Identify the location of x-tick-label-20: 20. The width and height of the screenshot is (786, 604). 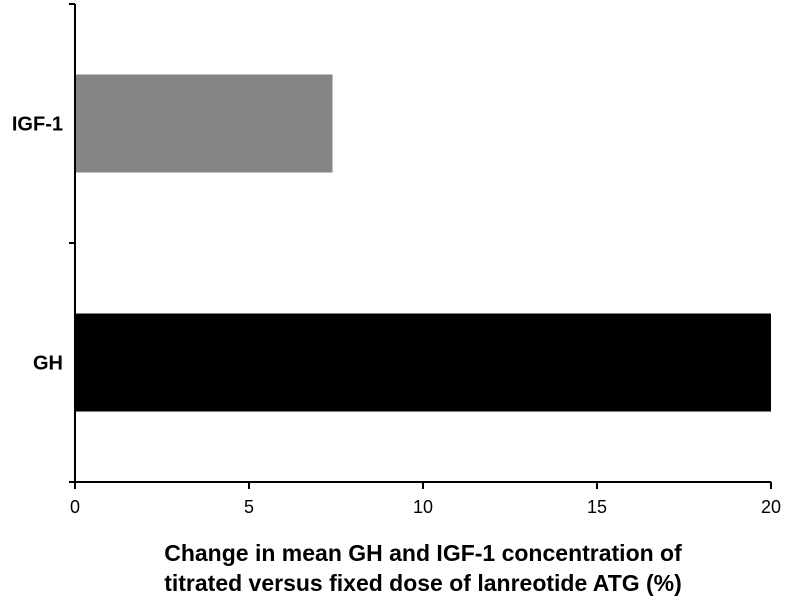
(771, 507).